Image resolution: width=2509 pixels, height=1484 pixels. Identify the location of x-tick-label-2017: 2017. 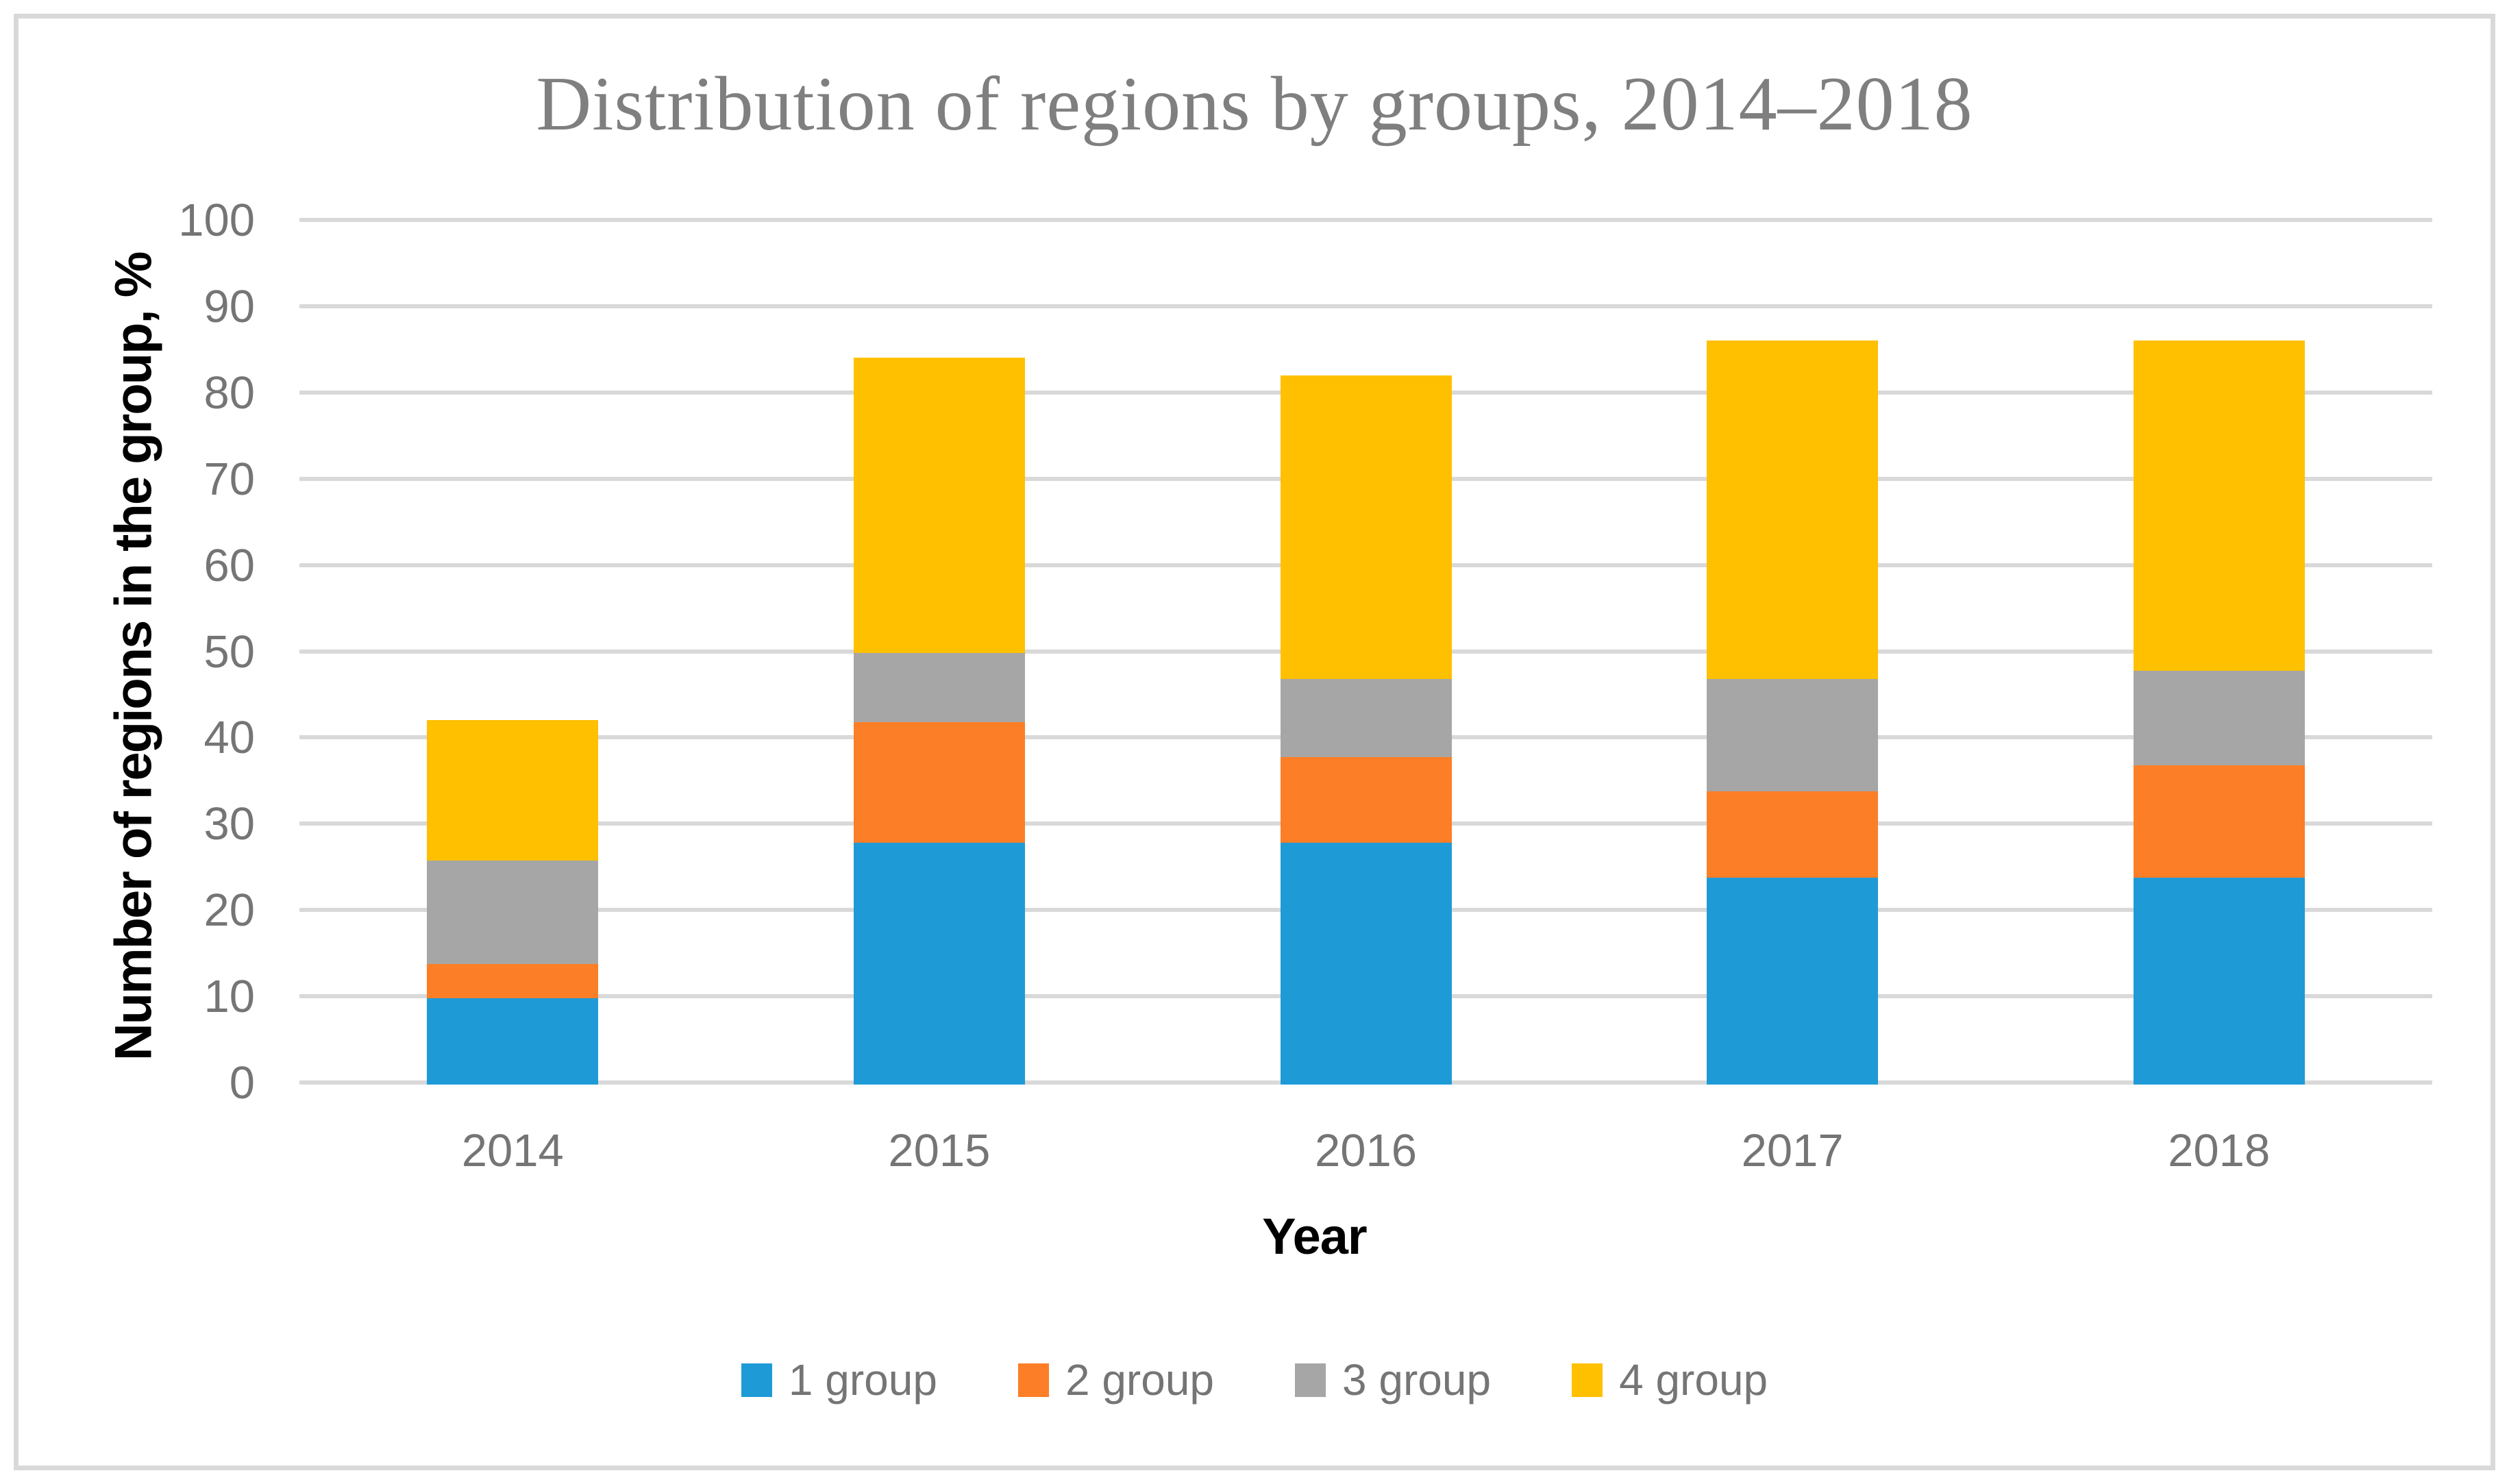
(1793, 1150).